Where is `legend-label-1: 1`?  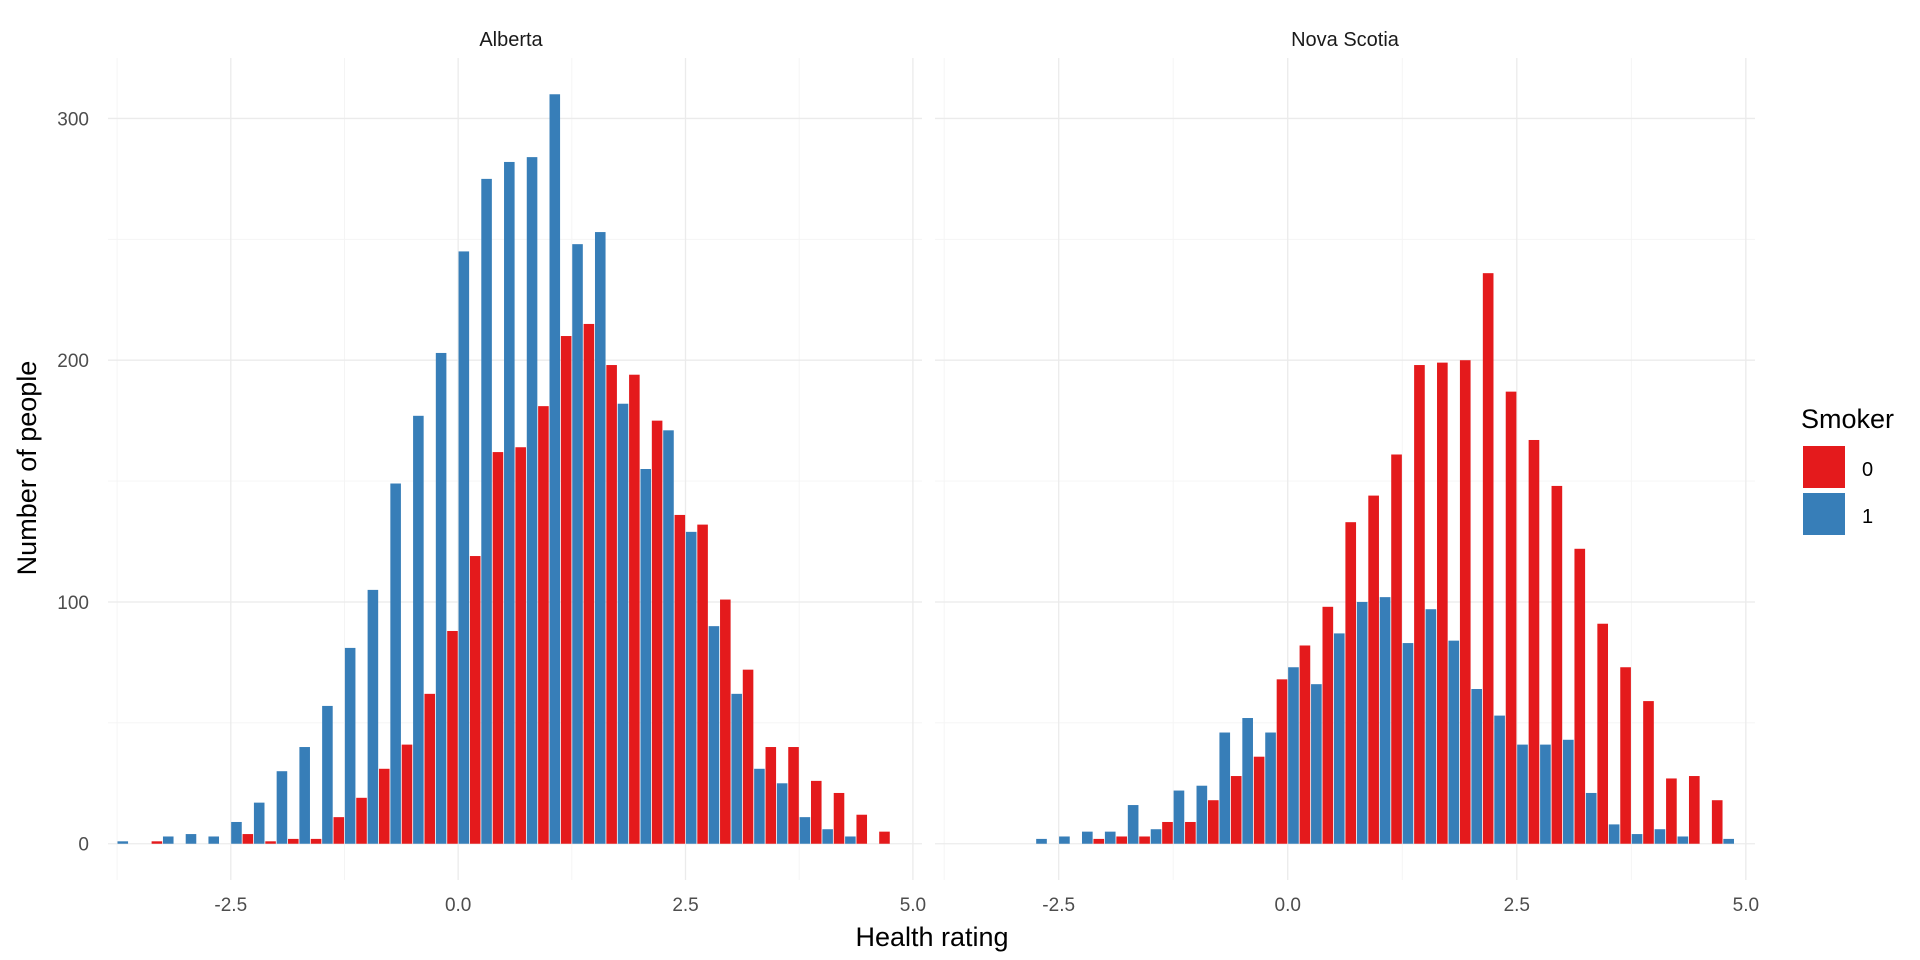
legend-label-1: 1 is located at coordinates (1867, 517).